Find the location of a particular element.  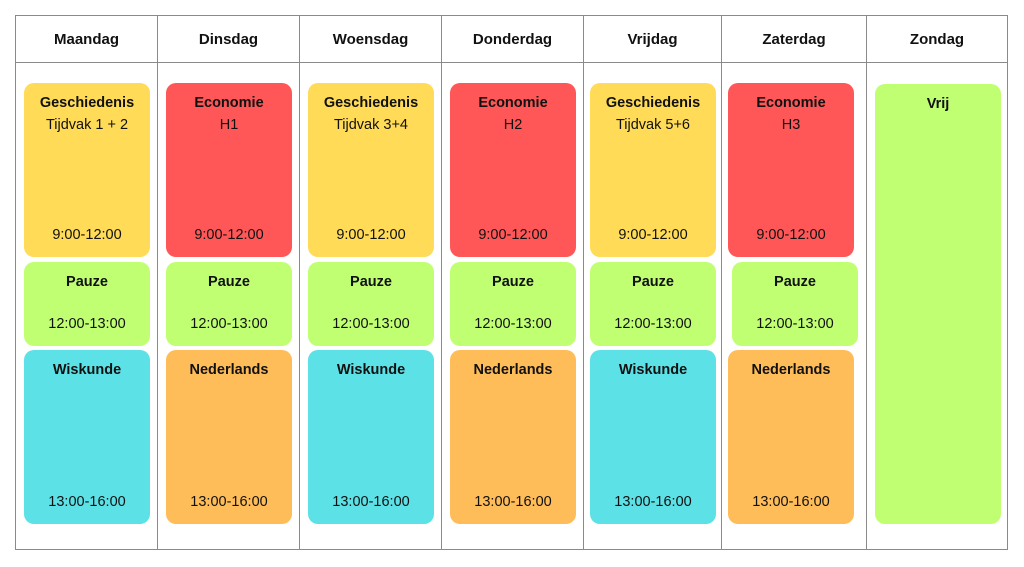

schedule-block-morning: Economie H3 9:00-12:00 is located at coordinates (791, 170).